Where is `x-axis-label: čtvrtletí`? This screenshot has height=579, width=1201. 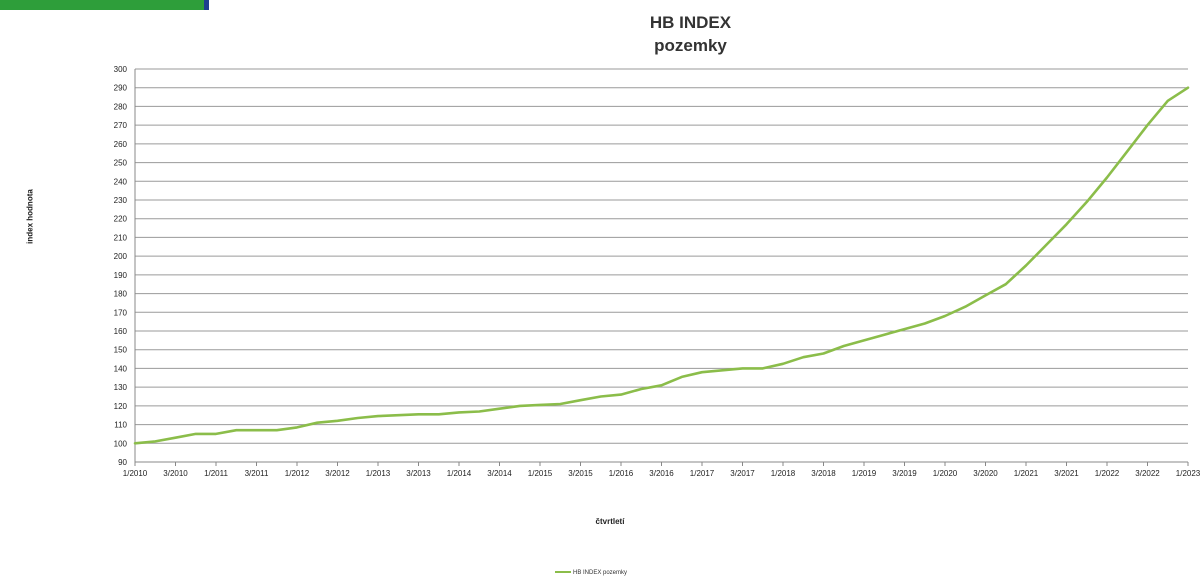
x-axis-label: čtvrtletí is located at coordinates (610, 521).